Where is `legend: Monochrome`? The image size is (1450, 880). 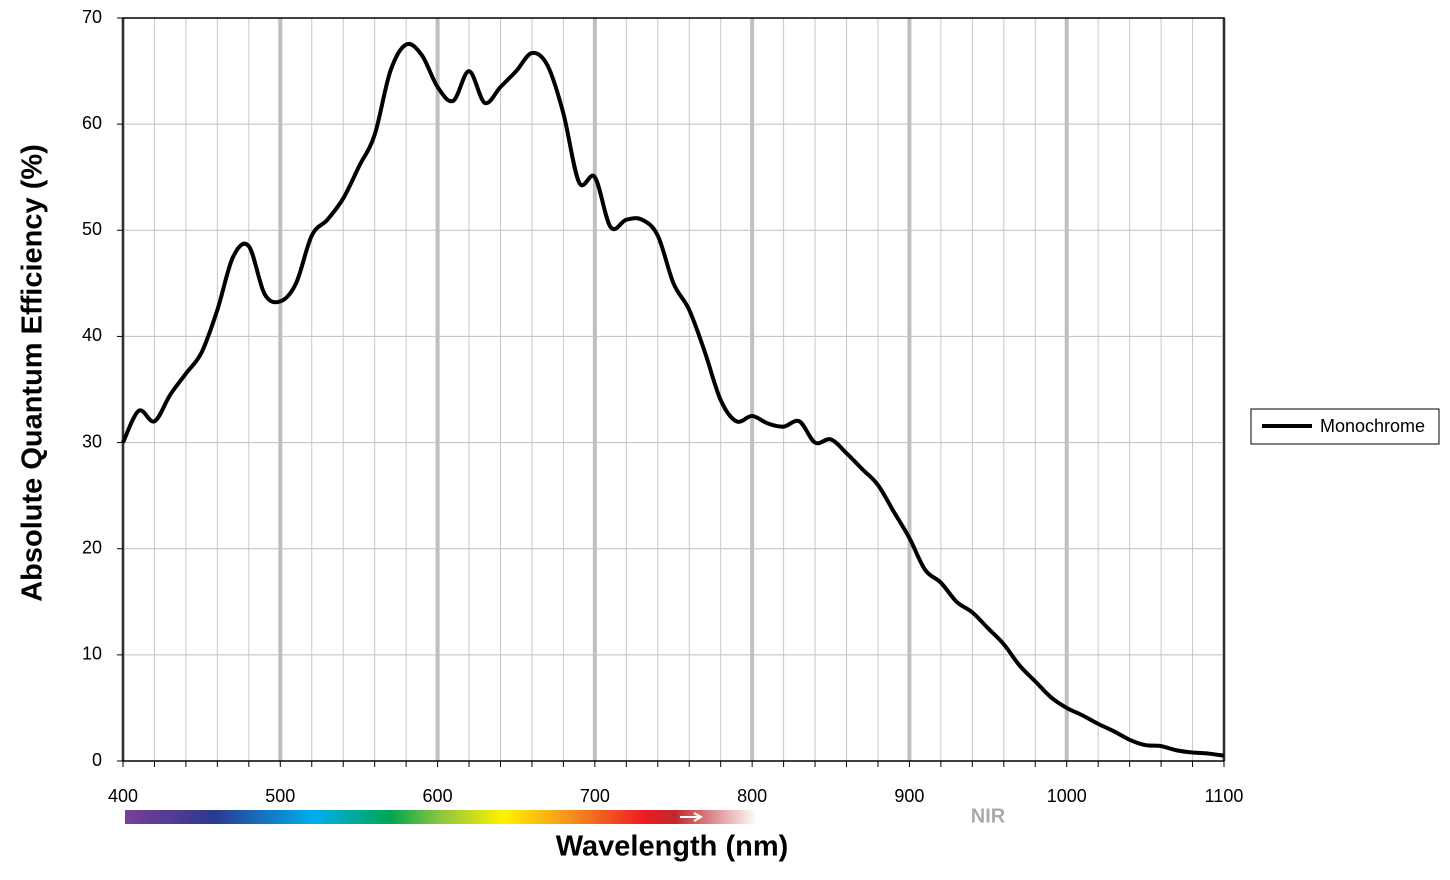
legend: Monochrome is located at coordinates (1345, 426).